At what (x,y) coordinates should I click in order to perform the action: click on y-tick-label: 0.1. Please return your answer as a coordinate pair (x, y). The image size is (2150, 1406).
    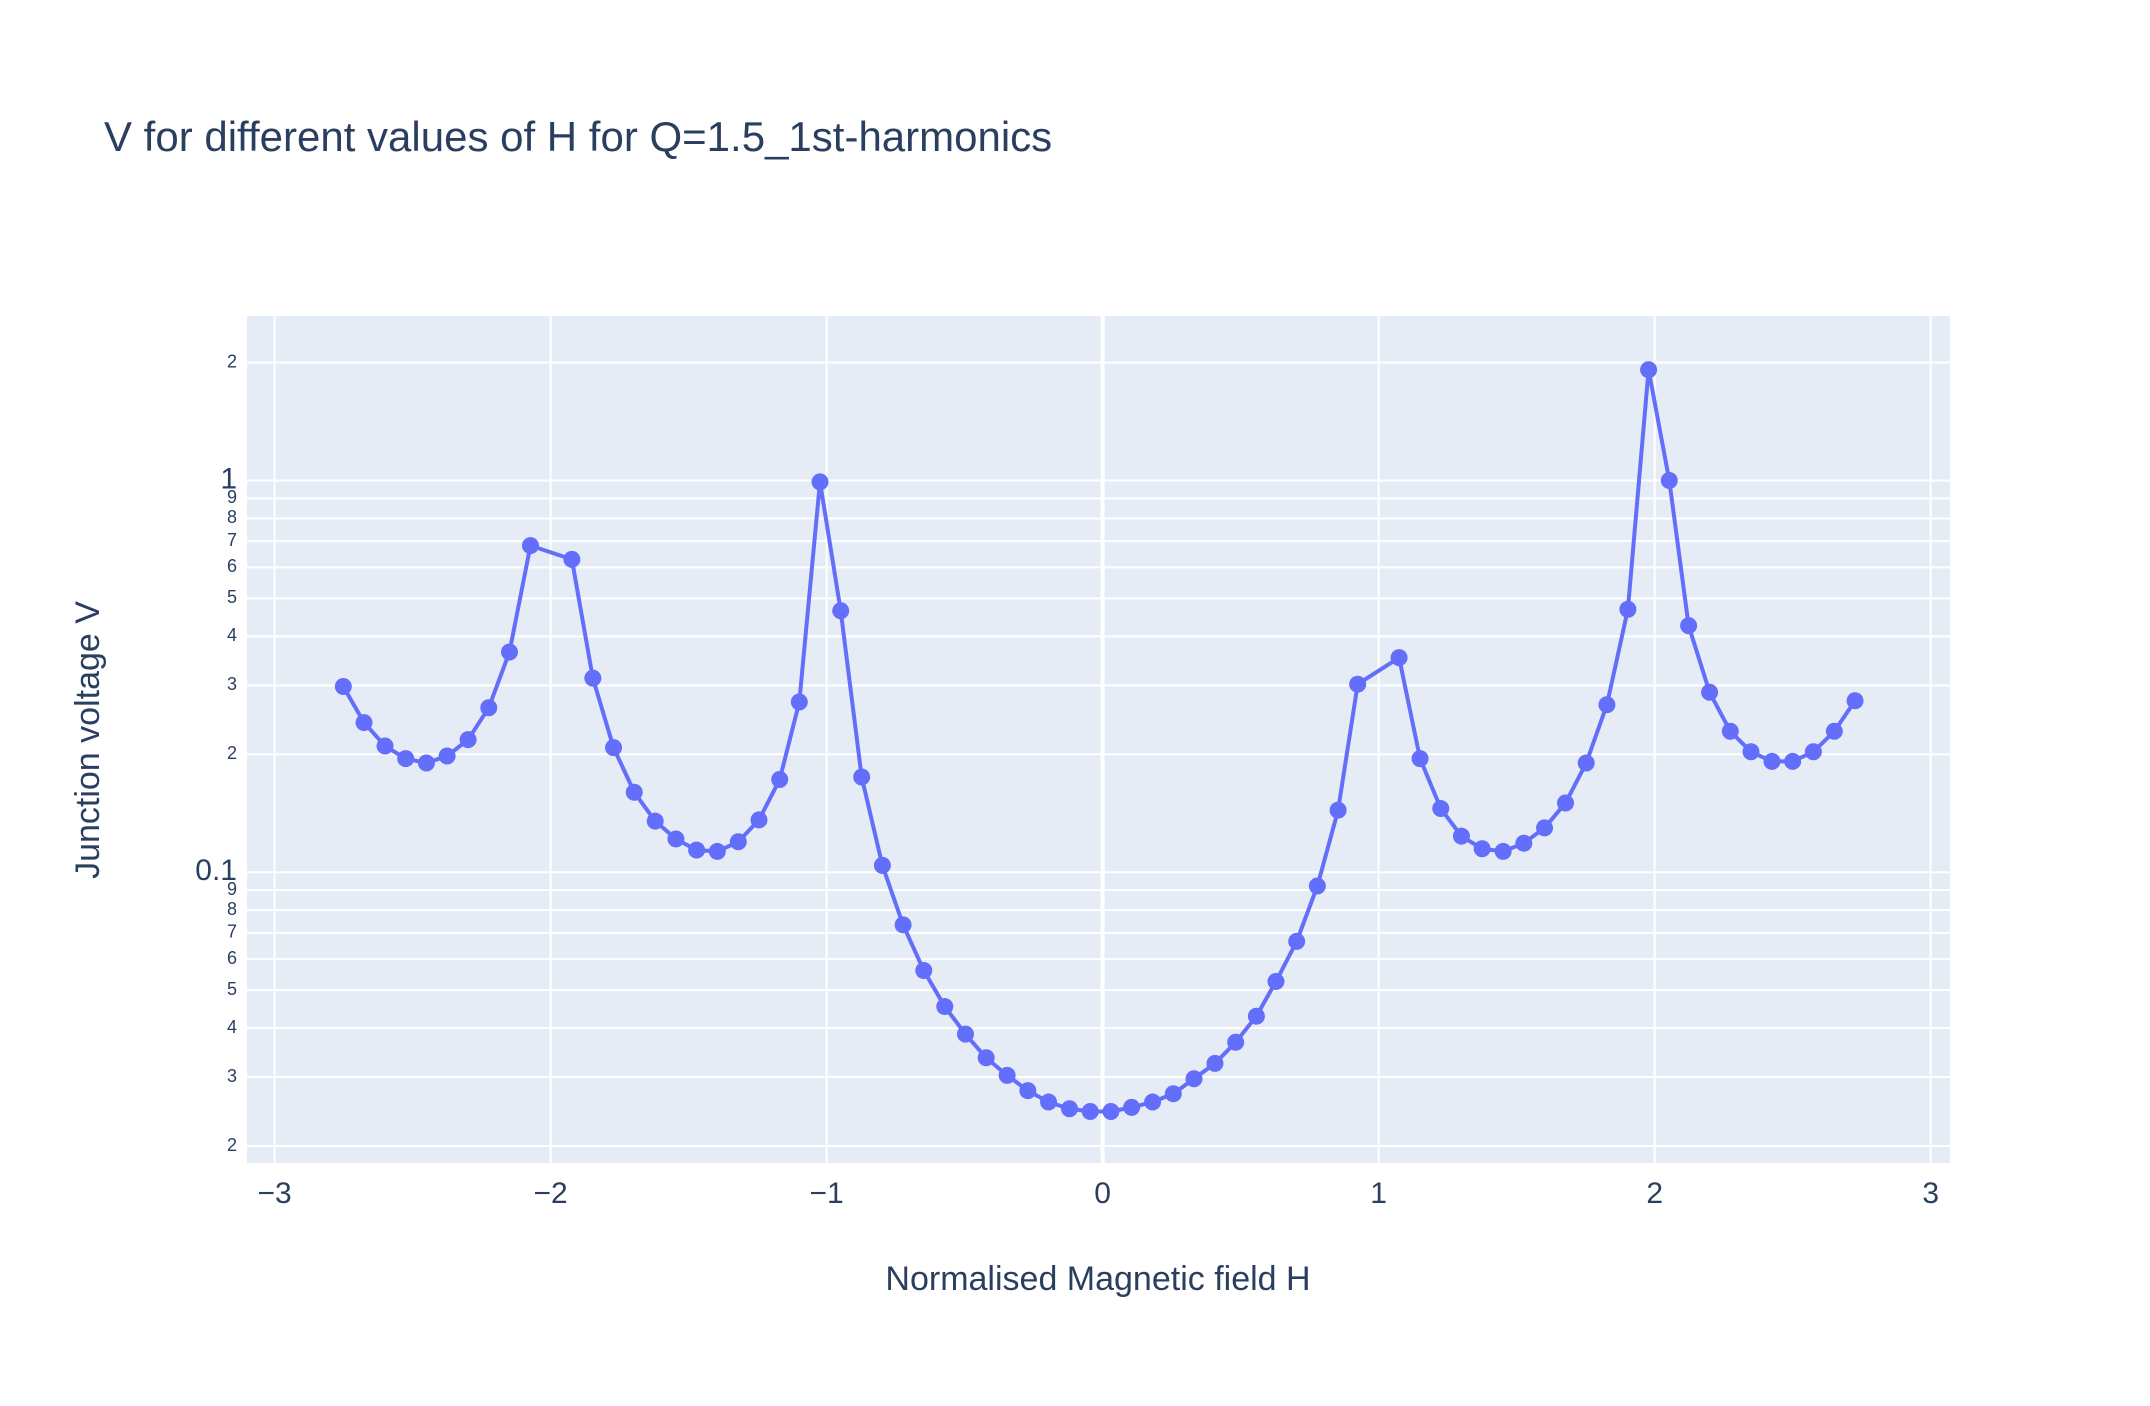
    Looking at the image, I should click on (216, 870).